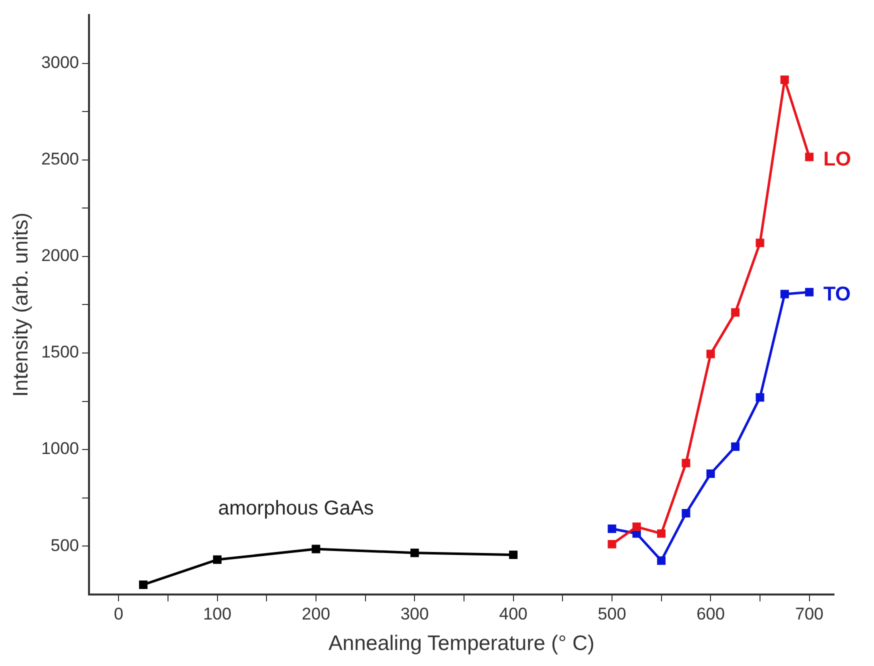  Describe the element at coordinates (837, 295) in the screenshot. I see `series-label: TO` at that location.